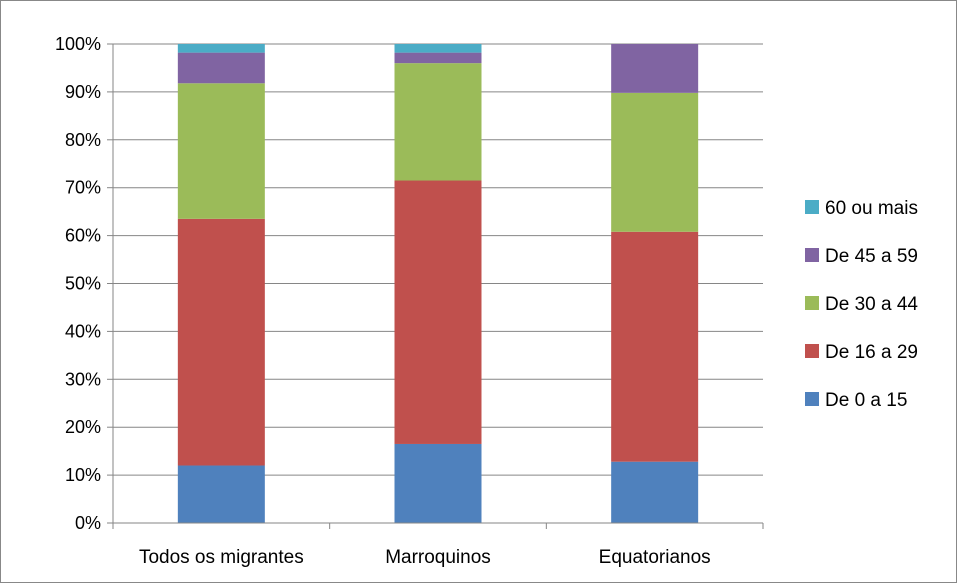  I want to click on y-tick-label: 50%, so click(83, 284).